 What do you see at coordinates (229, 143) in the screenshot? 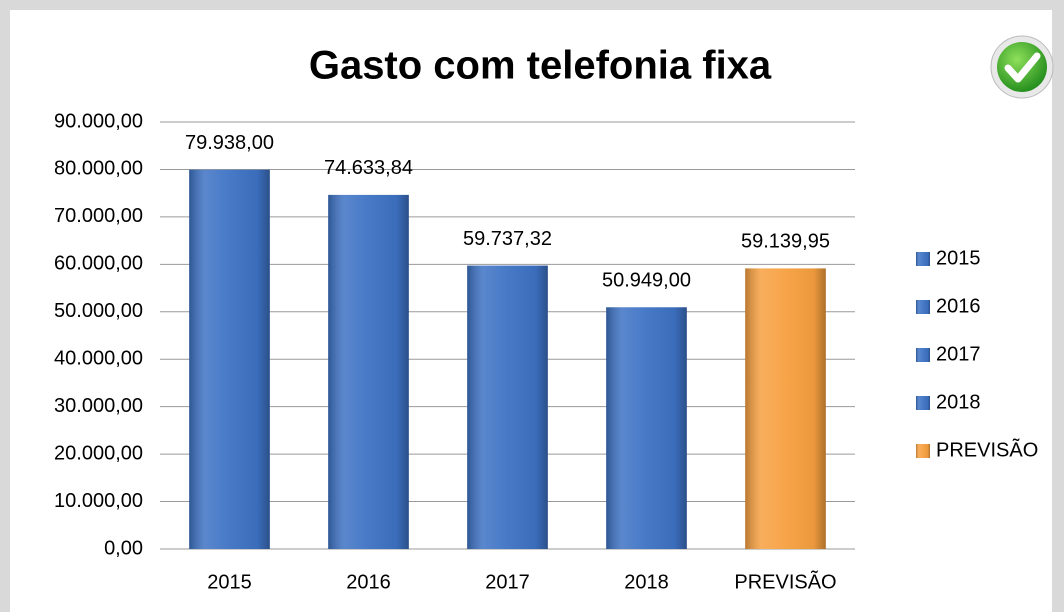
I see `data-label: 79.938,00` at bounding box center [229, 143].